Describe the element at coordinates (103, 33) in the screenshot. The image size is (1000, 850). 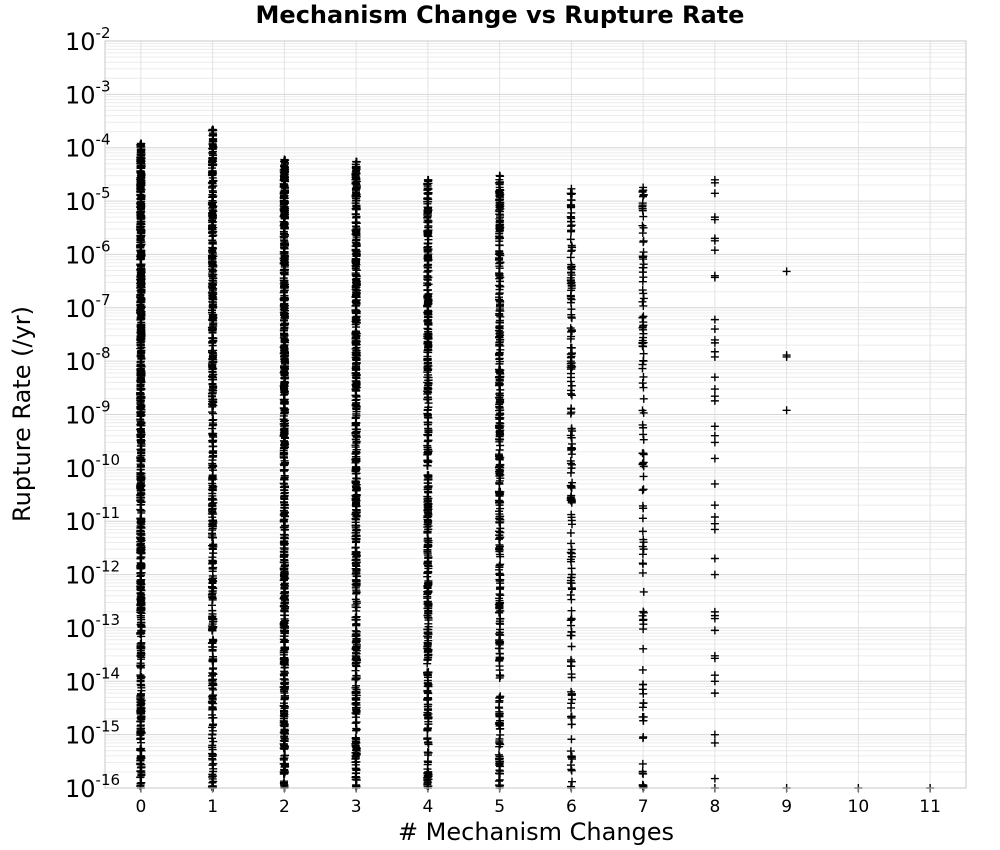
I see `y-tick-exponent: -2` at that location.